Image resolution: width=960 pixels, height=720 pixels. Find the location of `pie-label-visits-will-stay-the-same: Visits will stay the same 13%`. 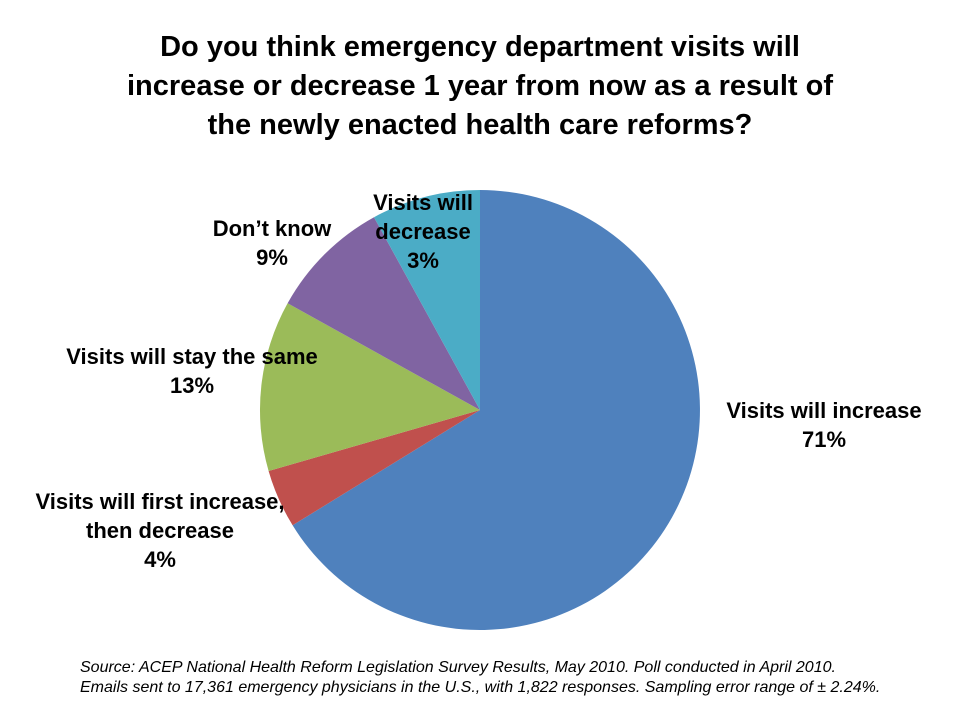

pie-label-visits-will-stay-the-same: Visits will stay the same 13% is located at coordinates (192, 371).